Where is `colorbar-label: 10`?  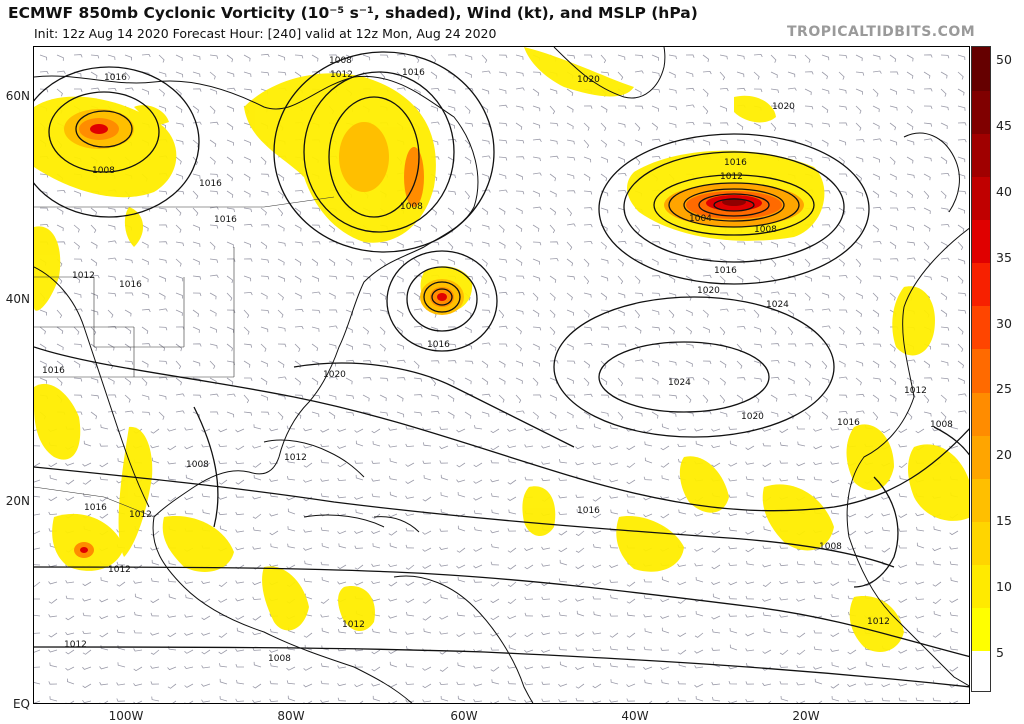 colorbar-label: 10 is located at coordinates (1004, 587).